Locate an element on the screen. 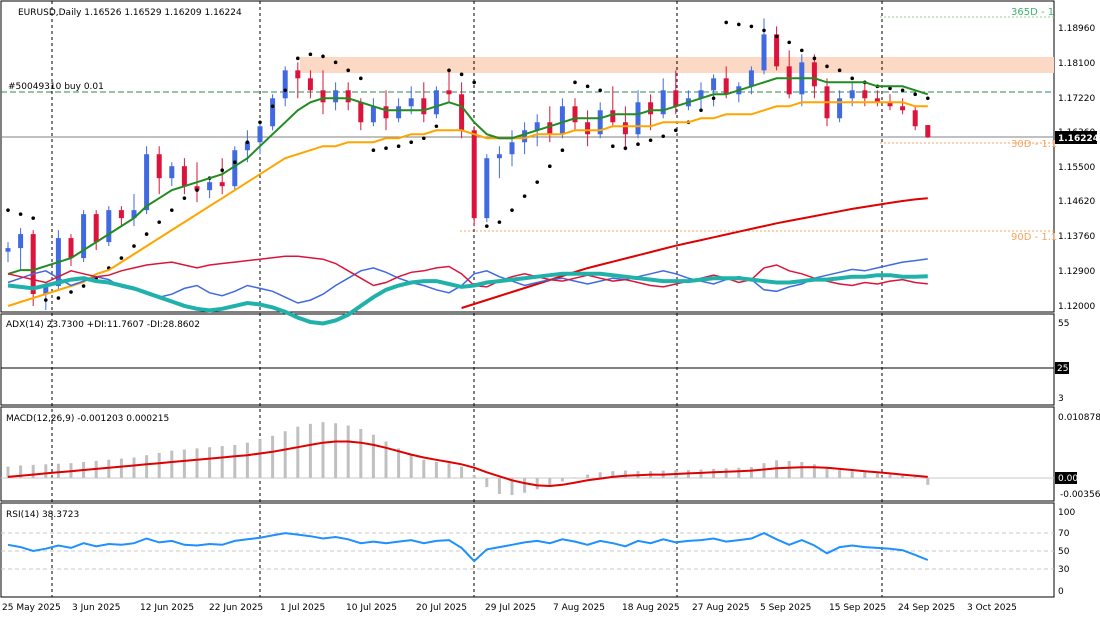 The height and width of the screenshot is (623, 1100). date-label: 15 Sep 2025 is located at coordinates (857, 608).